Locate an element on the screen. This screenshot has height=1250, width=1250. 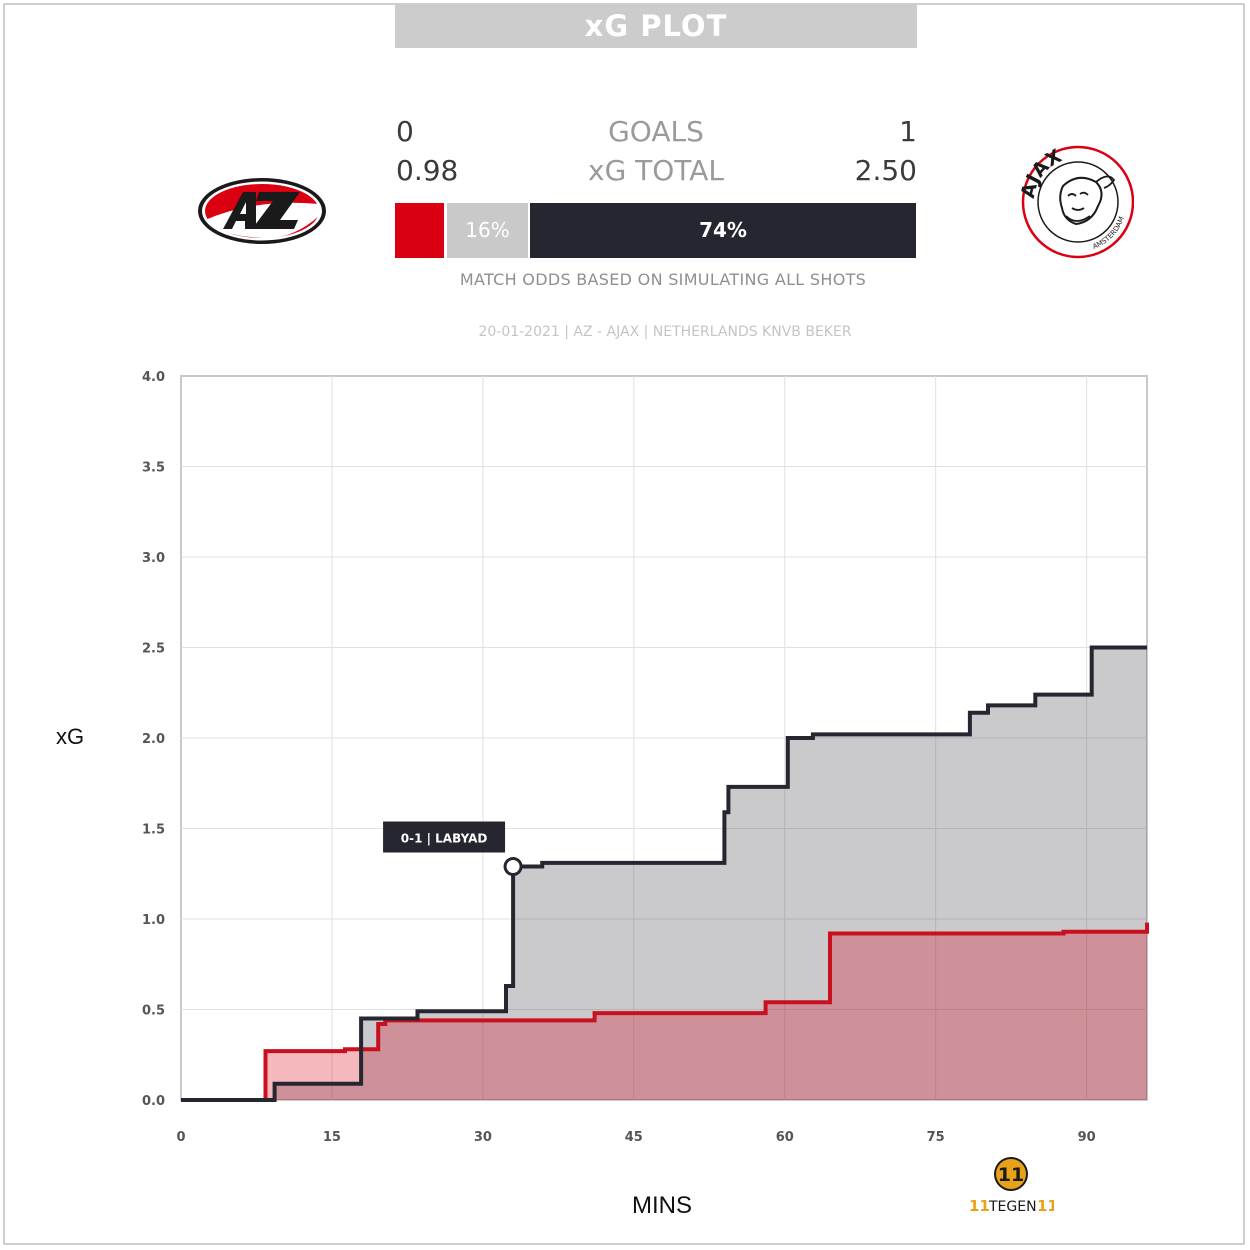
y-tick-label: 1.0 is located at coordinates (153, 920).